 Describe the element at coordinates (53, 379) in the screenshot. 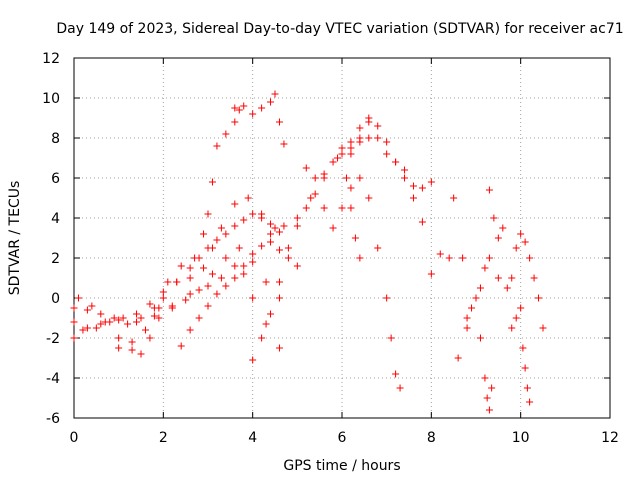

I see `y-tick-label: -4` at that location.